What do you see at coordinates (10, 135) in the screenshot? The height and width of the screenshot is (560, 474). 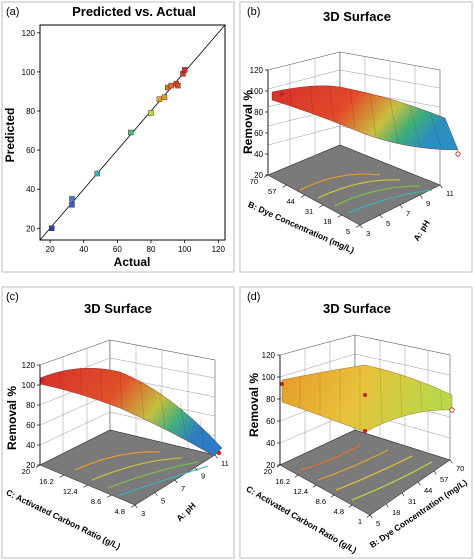 I see `panel-a-y-title: Predicted` at bounding box center [10, 135].